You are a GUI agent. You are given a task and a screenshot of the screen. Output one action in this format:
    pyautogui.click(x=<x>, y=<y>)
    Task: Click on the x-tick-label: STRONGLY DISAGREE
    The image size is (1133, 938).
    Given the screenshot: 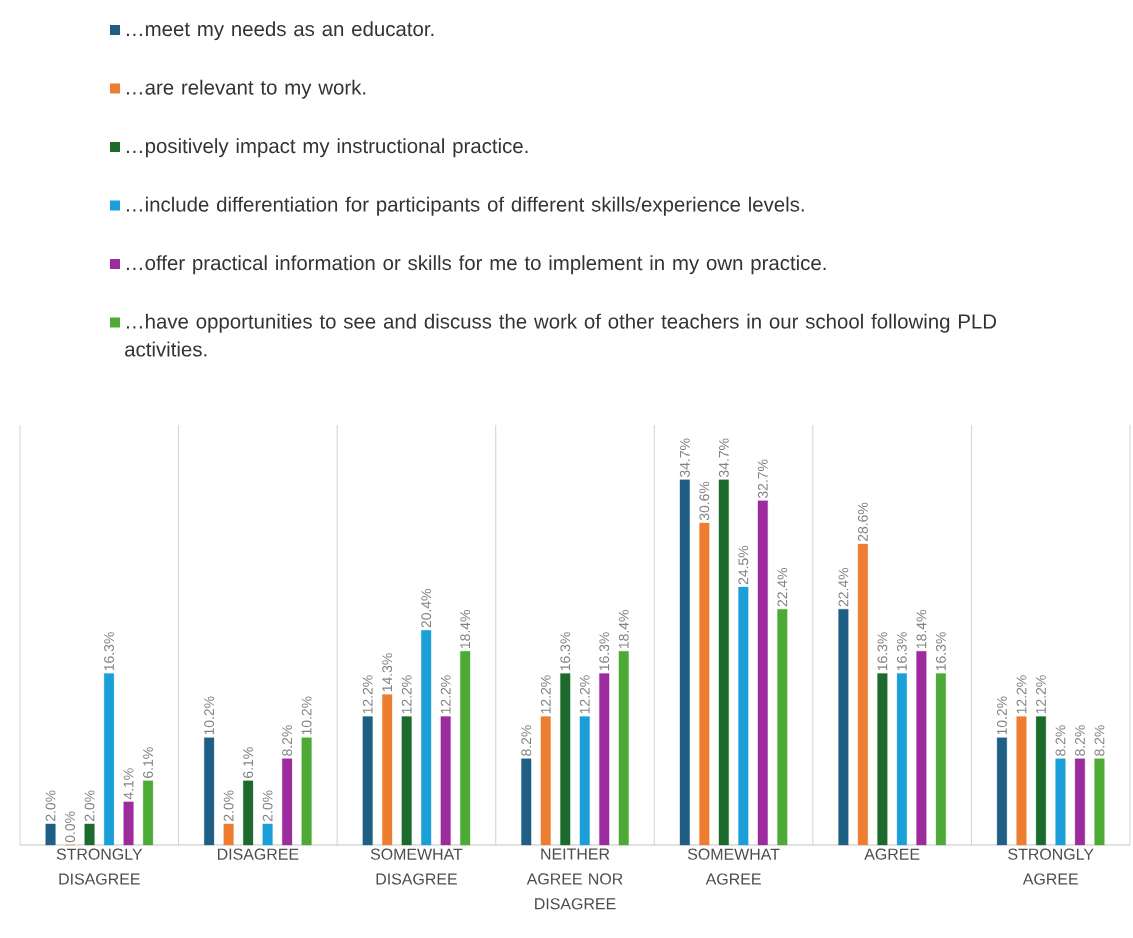 What is the action you would take?
    pyautogui.click(x=99, y=866)
    